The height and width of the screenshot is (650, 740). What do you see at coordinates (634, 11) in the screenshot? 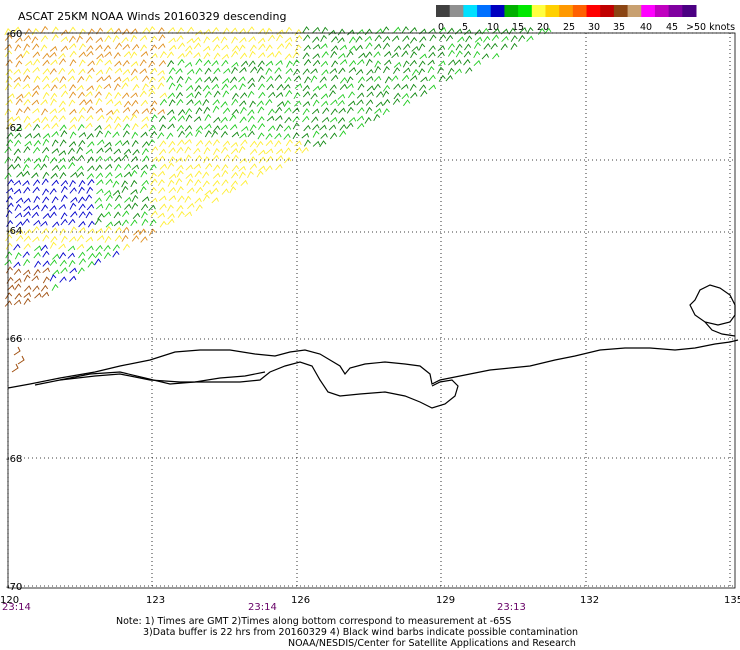
I see `legend-swatch` at bounding box center [634, 11].